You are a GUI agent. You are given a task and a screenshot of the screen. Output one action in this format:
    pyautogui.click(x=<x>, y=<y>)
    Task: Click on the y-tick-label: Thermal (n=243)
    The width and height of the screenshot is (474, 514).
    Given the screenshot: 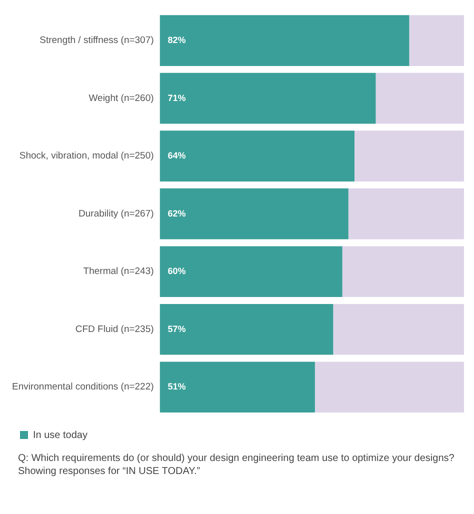 What is the action you would take?
    pyautogui.click(x=118, y=272)
    